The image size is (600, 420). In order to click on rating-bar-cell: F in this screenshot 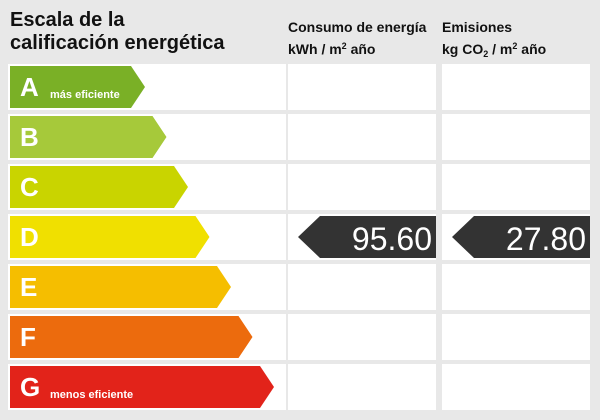, I will do `click(147, 337)`.